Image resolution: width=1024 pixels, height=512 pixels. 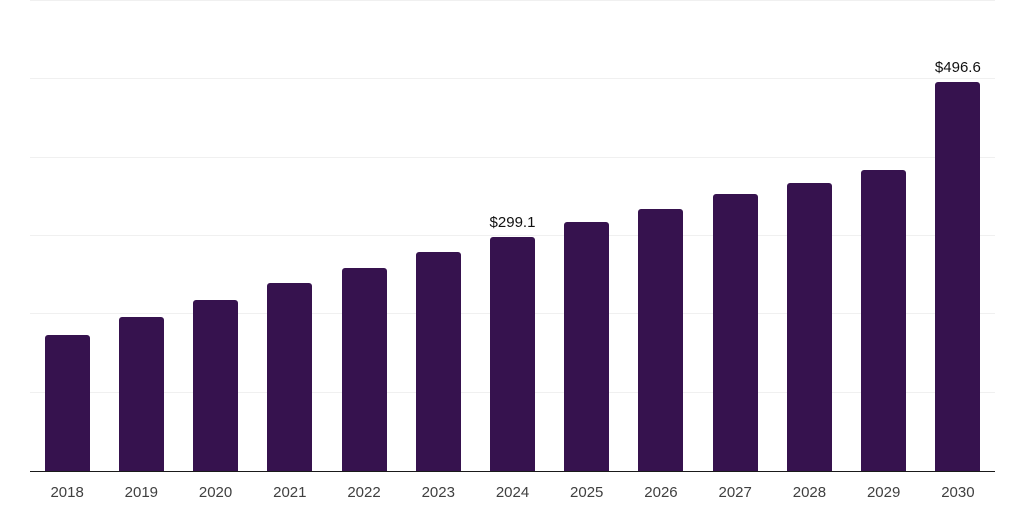 I want to click on bar-2021, so click(x=290, y=377).